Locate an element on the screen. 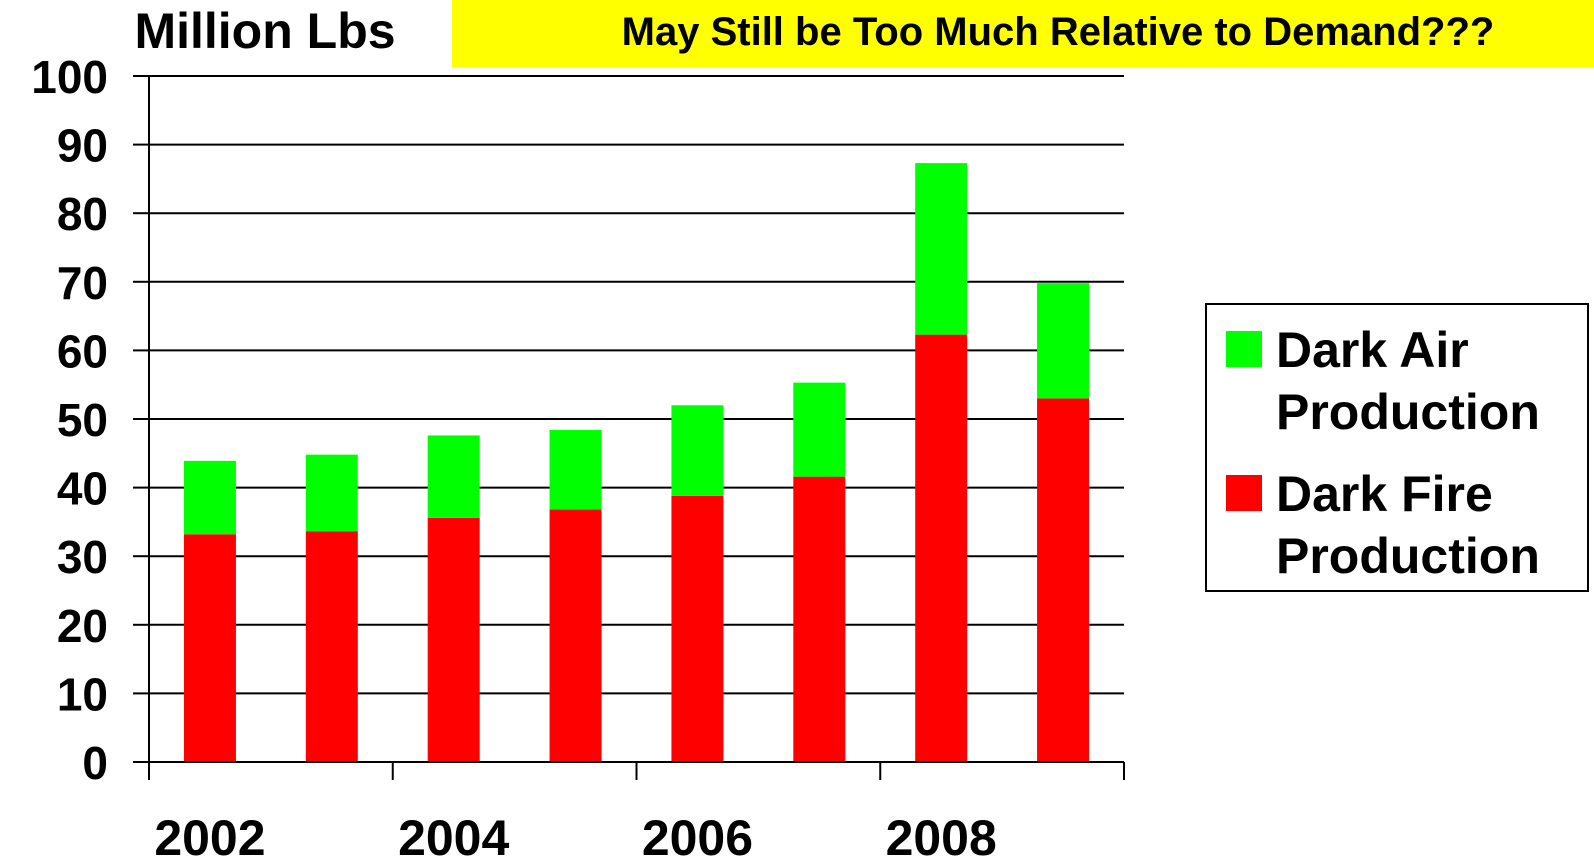  x-axis-ticks: 2002 2004 2006 2008 is located at coordinates (636, 814).